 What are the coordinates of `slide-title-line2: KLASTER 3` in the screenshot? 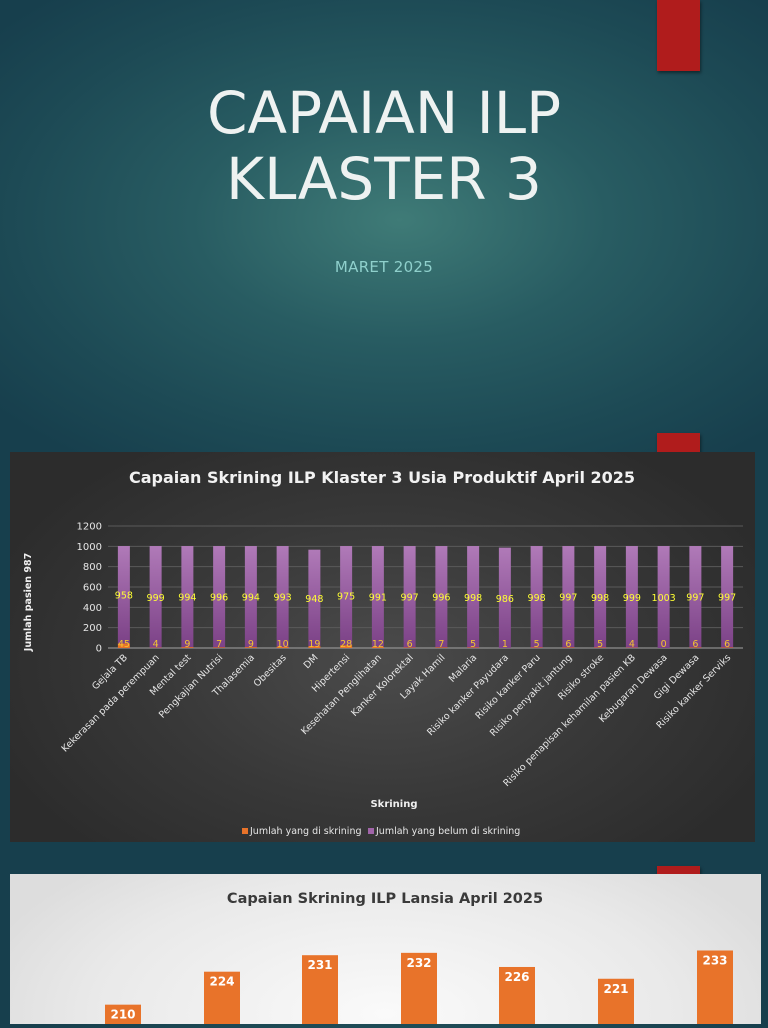 It's located at (384, 179).